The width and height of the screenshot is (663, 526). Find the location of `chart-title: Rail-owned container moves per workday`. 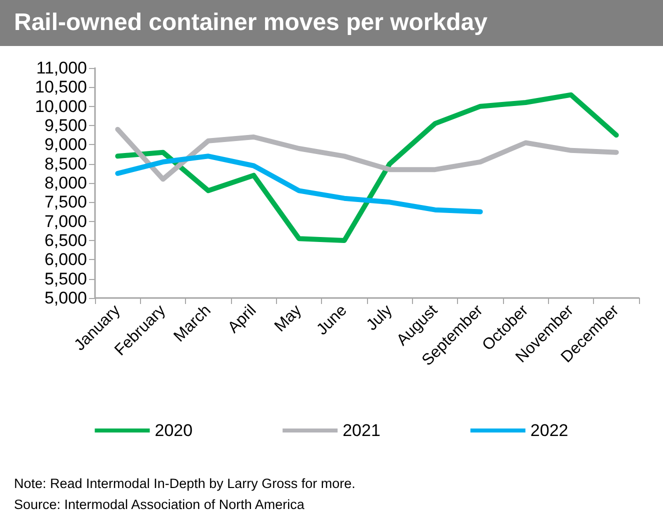

chart-title: Rail-owned container moves per workday is located at coordinates (331, 23).